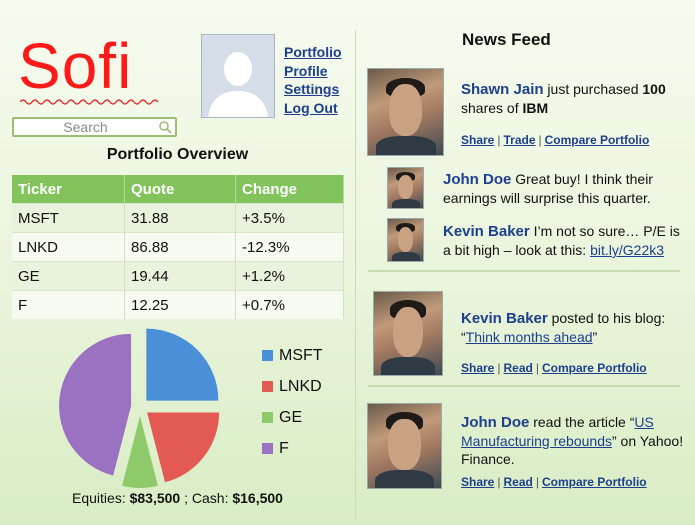 This screenshot has height=525, width=695. Describe the element at coordinates (165, 127) in the screenshot. I see `search-icon` at that location.